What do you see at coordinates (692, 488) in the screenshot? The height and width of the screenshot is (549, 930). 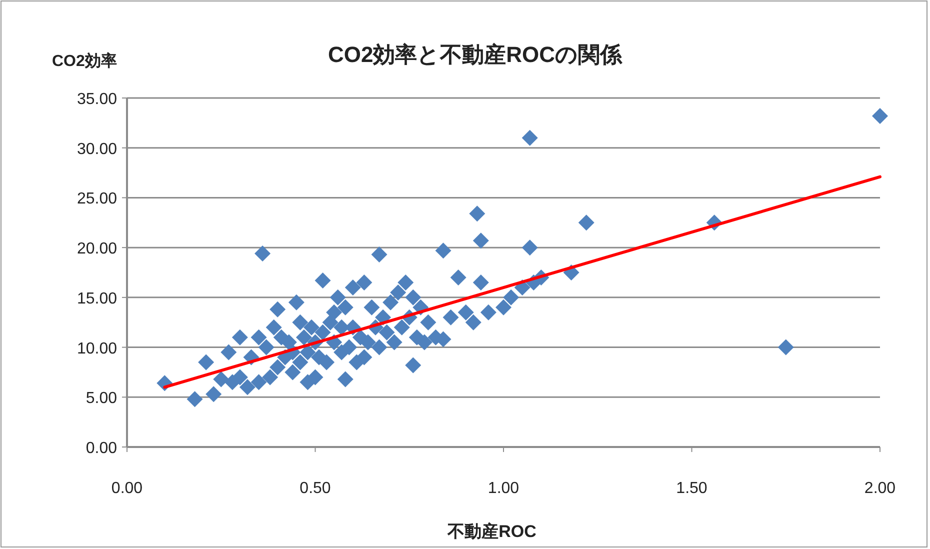 I see `x-tick-label: 1.50` at bounding box center [692, 488].